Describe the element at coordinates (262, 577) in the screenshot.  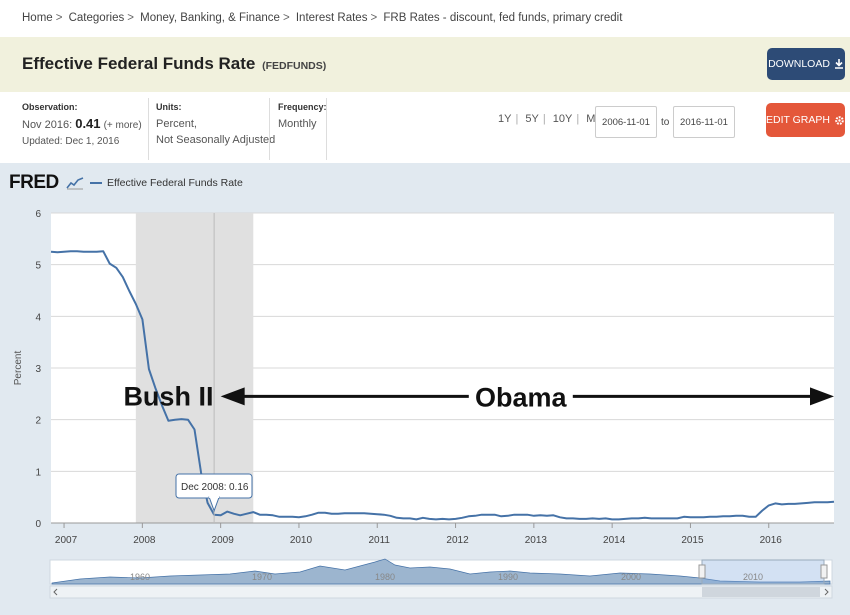
I see `navigator-tick-label: 1970` at that location.